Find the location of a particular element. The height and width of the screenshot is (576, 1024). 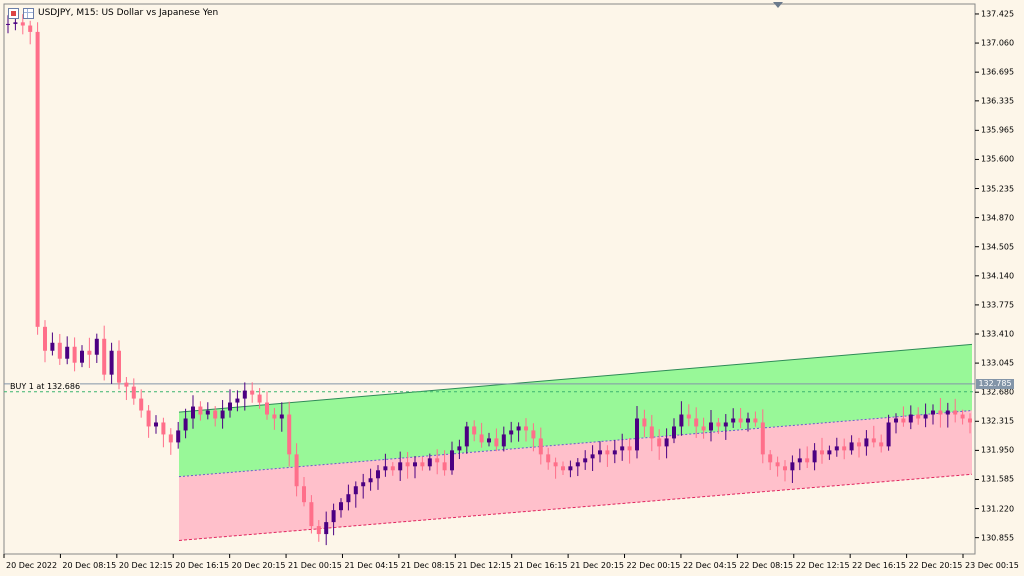

price-axis-label: 136.695 is located at coordinates (998, 72).